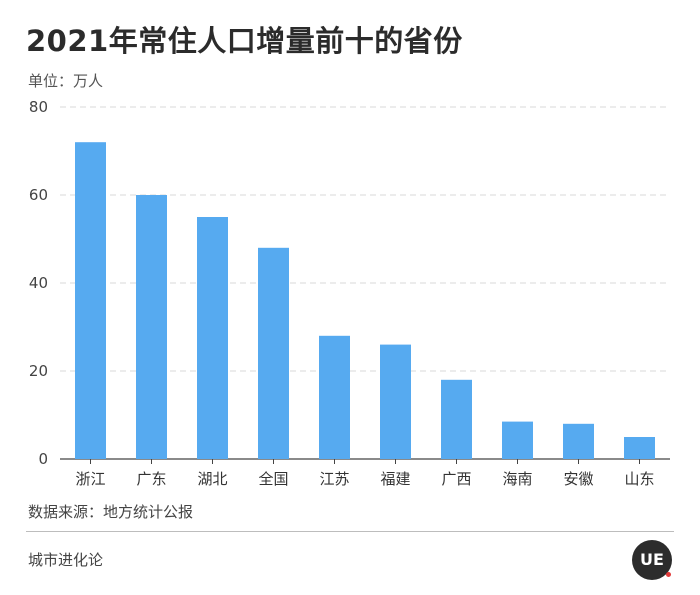 This screenshot has height=595, width=700. What do you see at coordinates (43, 459) in the screenshot?
I see `y-tick-label: 0` at bounding box center [43, 459].